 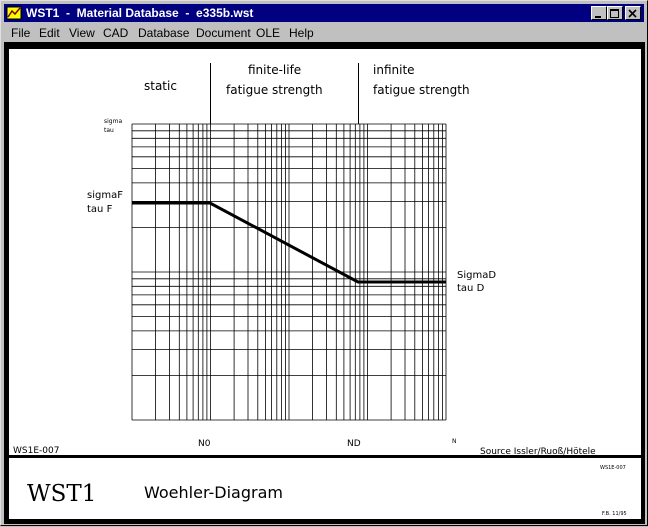 I want to click on app-icon, so click(x=14, y=13).